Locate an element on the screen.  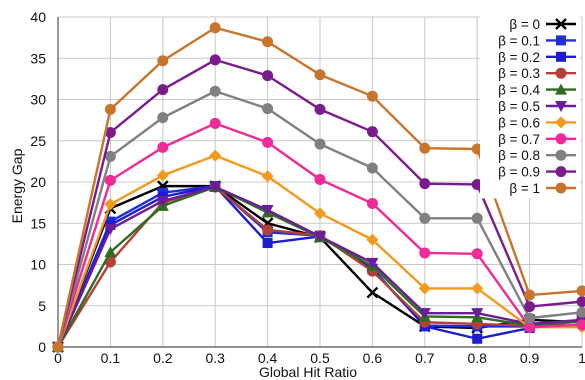
legend-item: β = 0.7 is located at coordinates (537, 139).